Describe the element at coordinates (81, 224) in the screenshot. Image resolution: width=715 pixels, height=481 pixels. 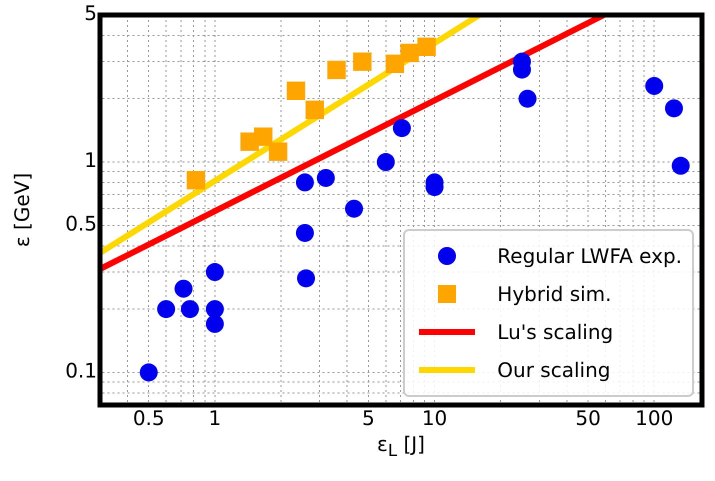
I see `y-tick-label: 0.5` at that location.